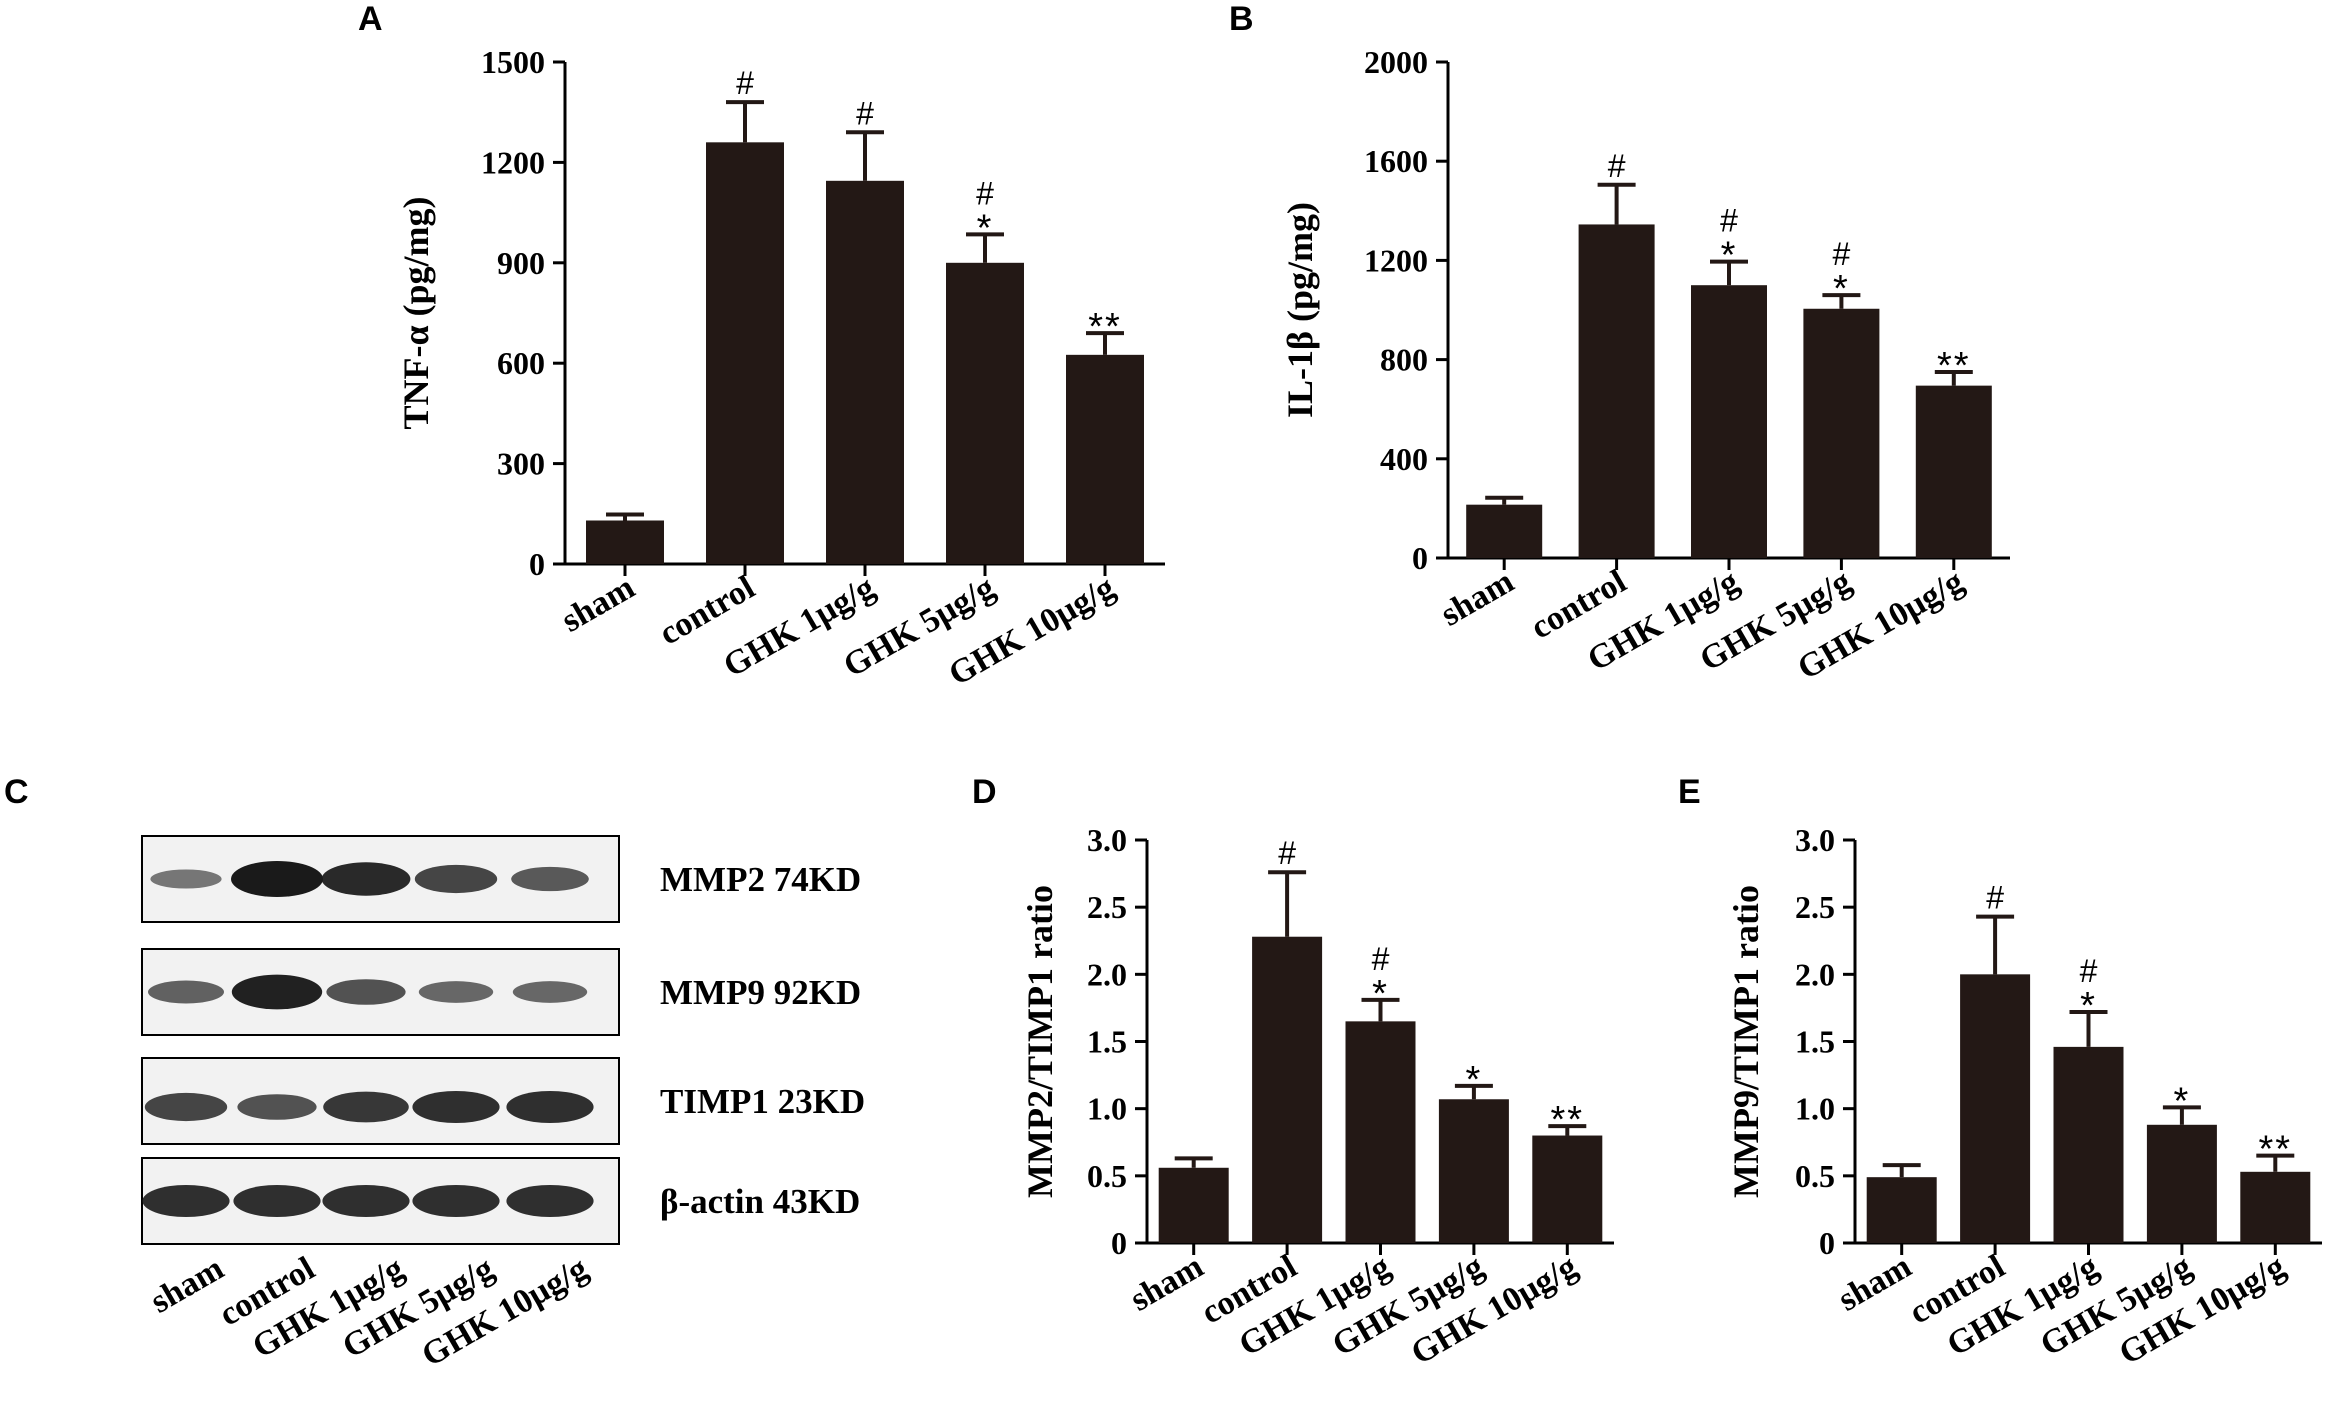  Describe the element at coordinates (521, 263) in the screenshot. I see `y-tick-label: 900` at that location.